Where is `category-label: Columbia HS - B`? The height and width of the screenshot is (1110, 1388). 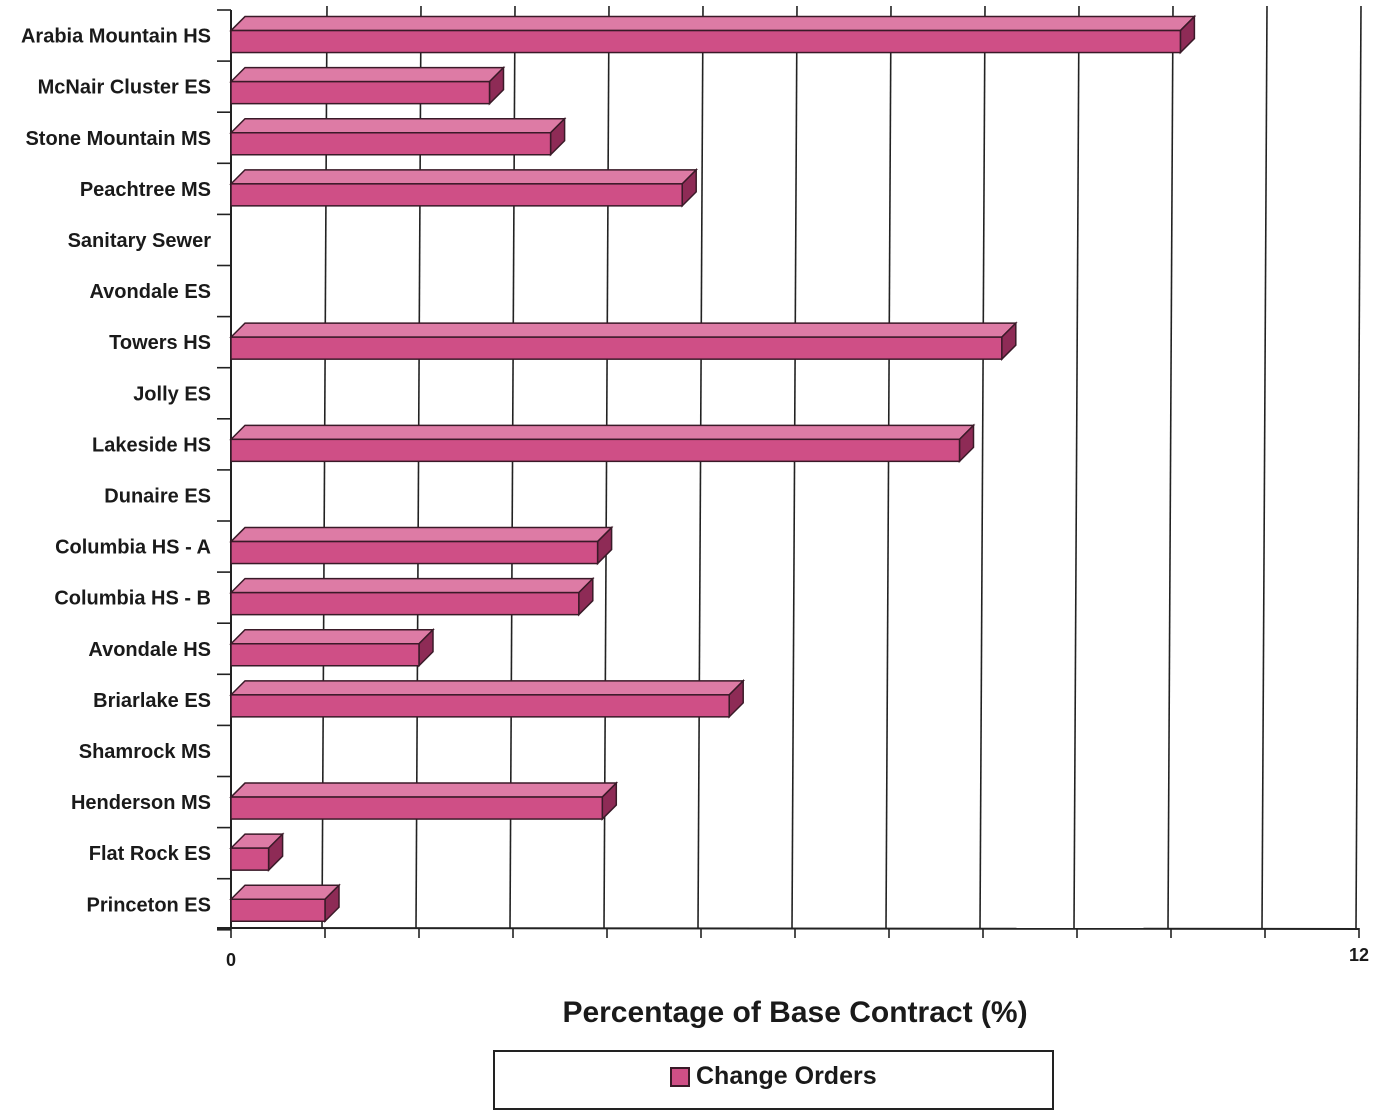
category-label: Columbia HS - B is located at coordinates (132, 599).